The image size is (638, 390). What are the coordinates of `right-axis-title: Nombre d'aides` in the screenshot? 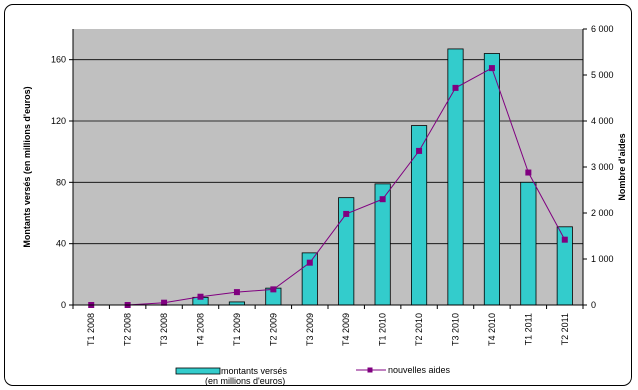 It's located at (622, 166).